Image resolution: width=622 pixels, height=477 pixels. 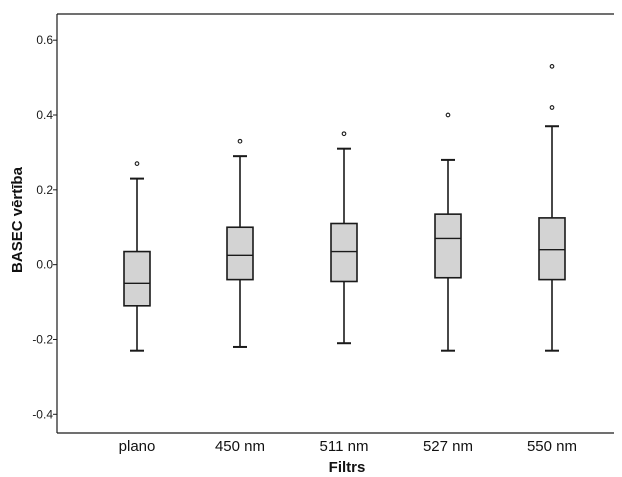 I want to click on y-axis-title: BASEC vērtība, so click(x=17, y=219).